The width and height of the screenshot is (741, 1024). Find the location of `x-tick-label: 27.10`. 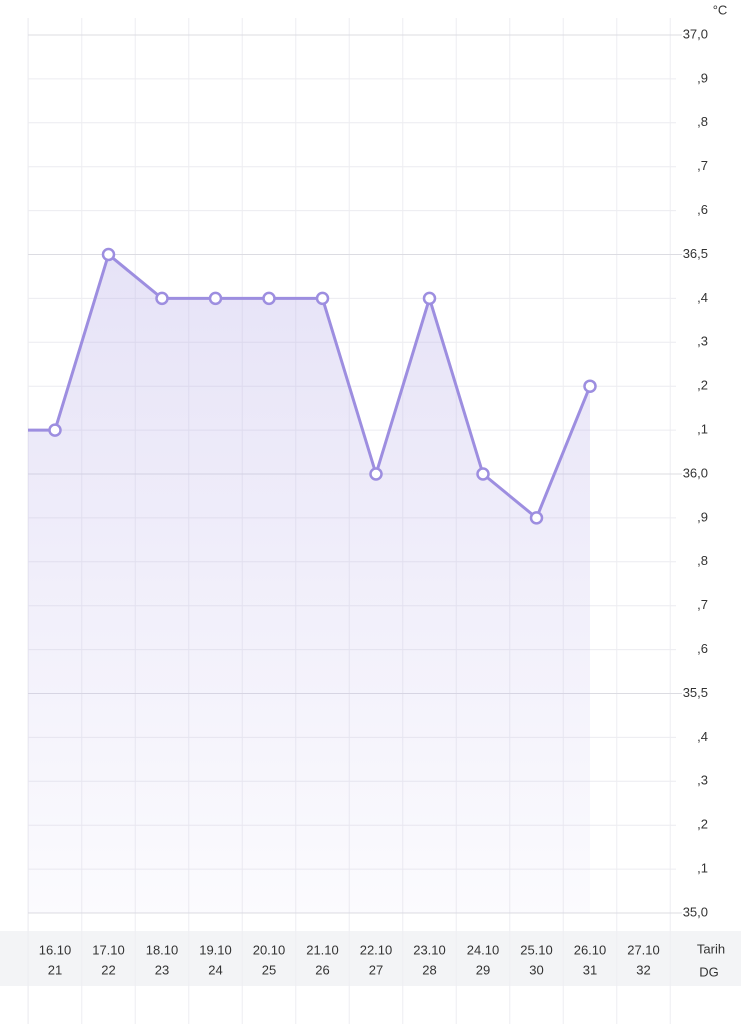

x-tick-label: 27.10 is located at coordinates (643, 949).